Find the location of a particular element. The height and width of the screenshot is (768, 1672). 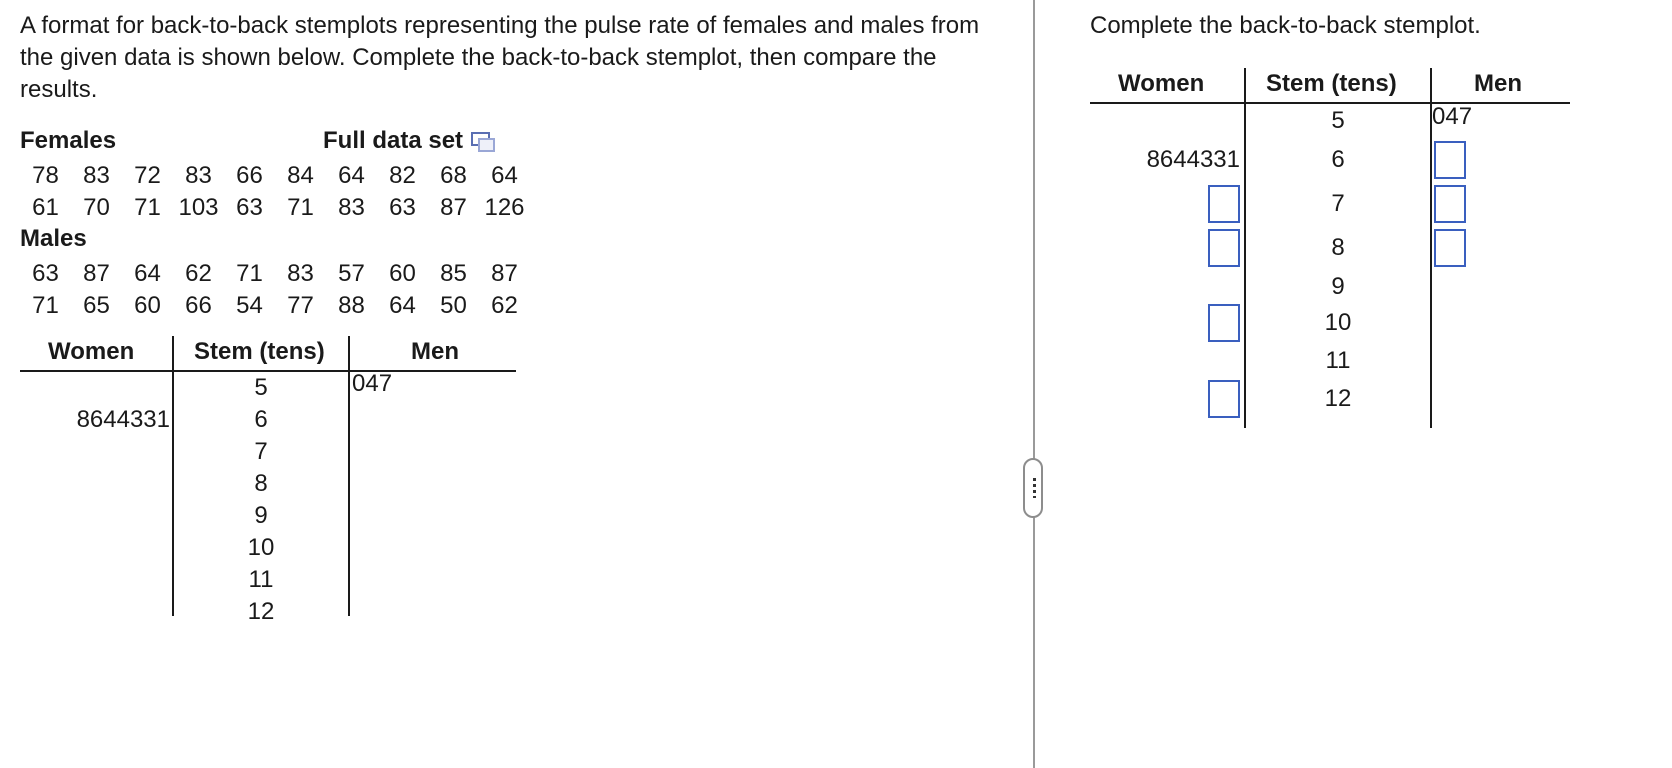

full-data-set-button: Full data set is located at coordinates (409, 141).